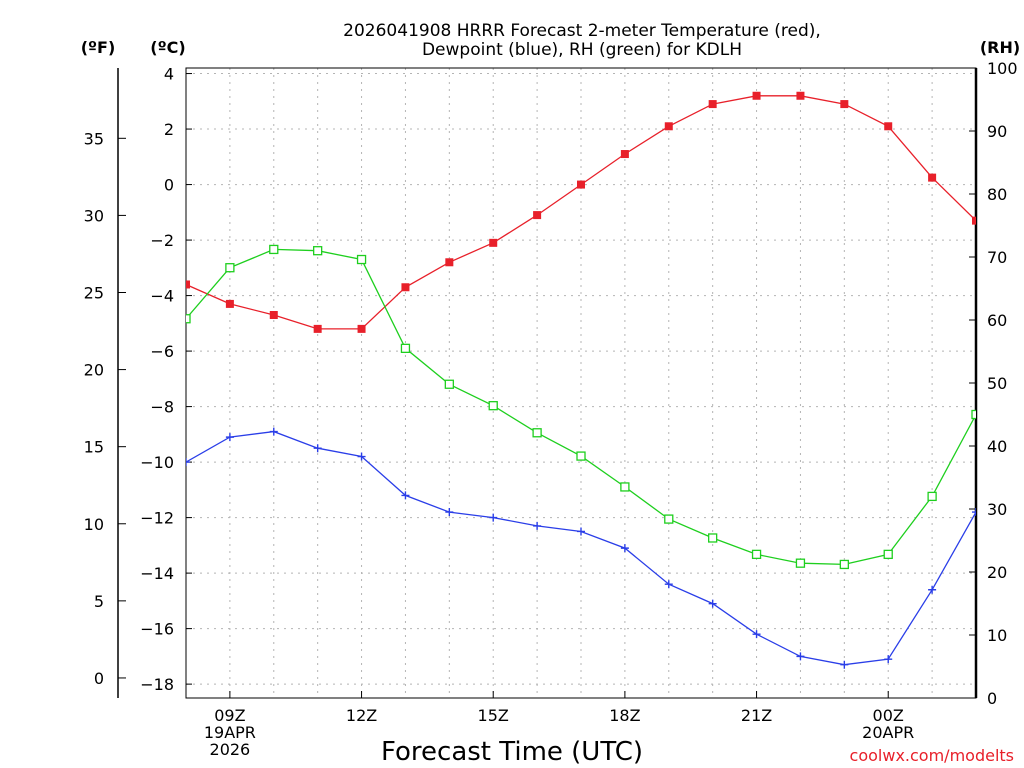  Describe the element at coordinates (157, 573) in the screenshot. I see `celsius-tick-label-9: −14` at that location.